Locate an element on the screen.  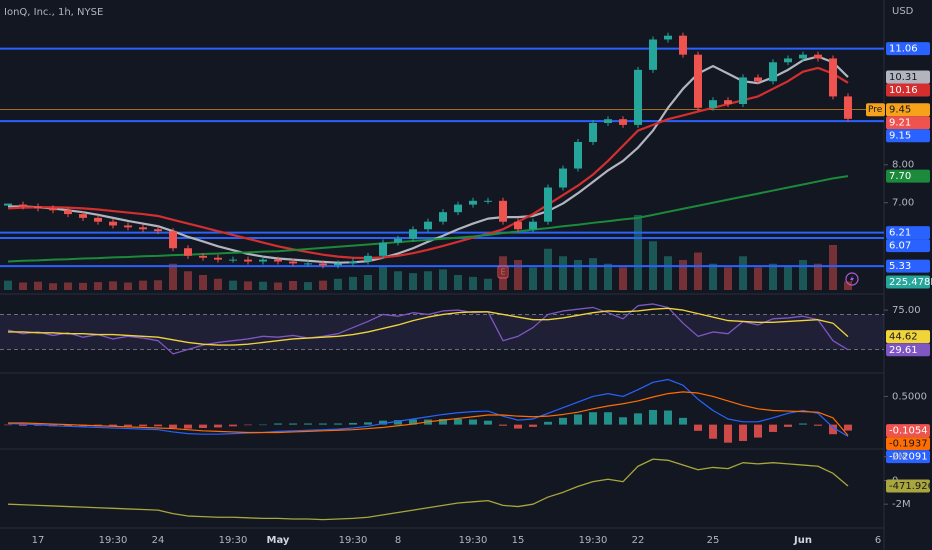
price-label: -0.1054 is located at coordinates (908, 431).